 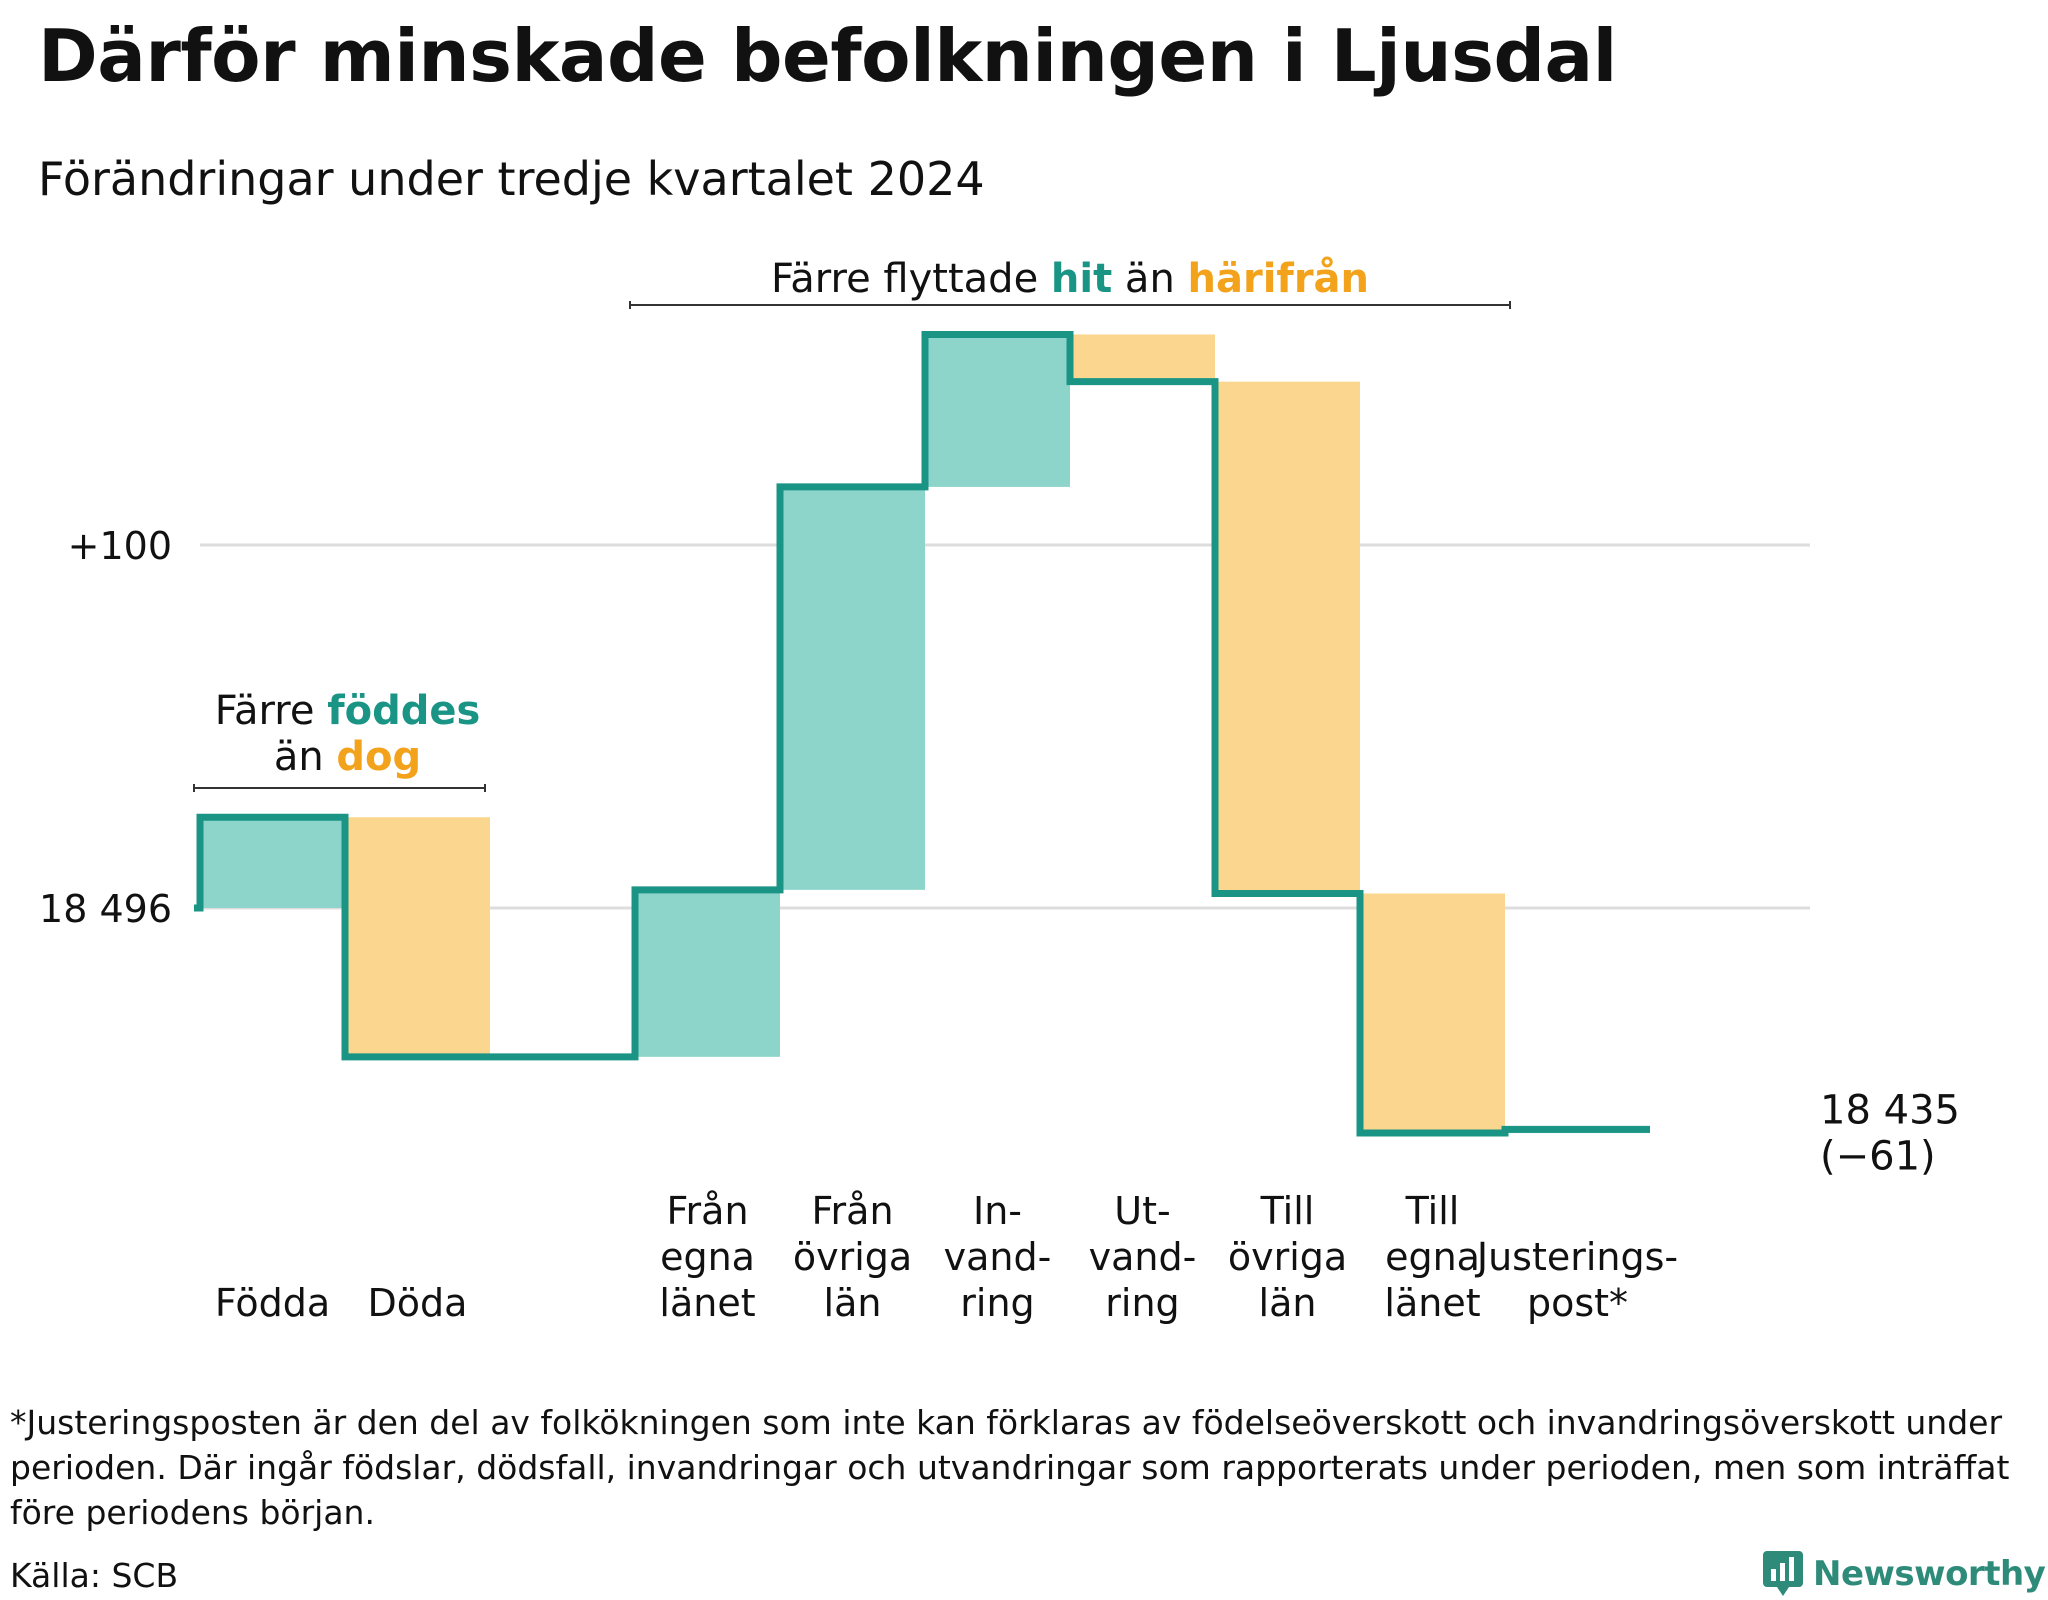 I want to click on end-value-label: 18 435, so click(x=1890, y=1110).